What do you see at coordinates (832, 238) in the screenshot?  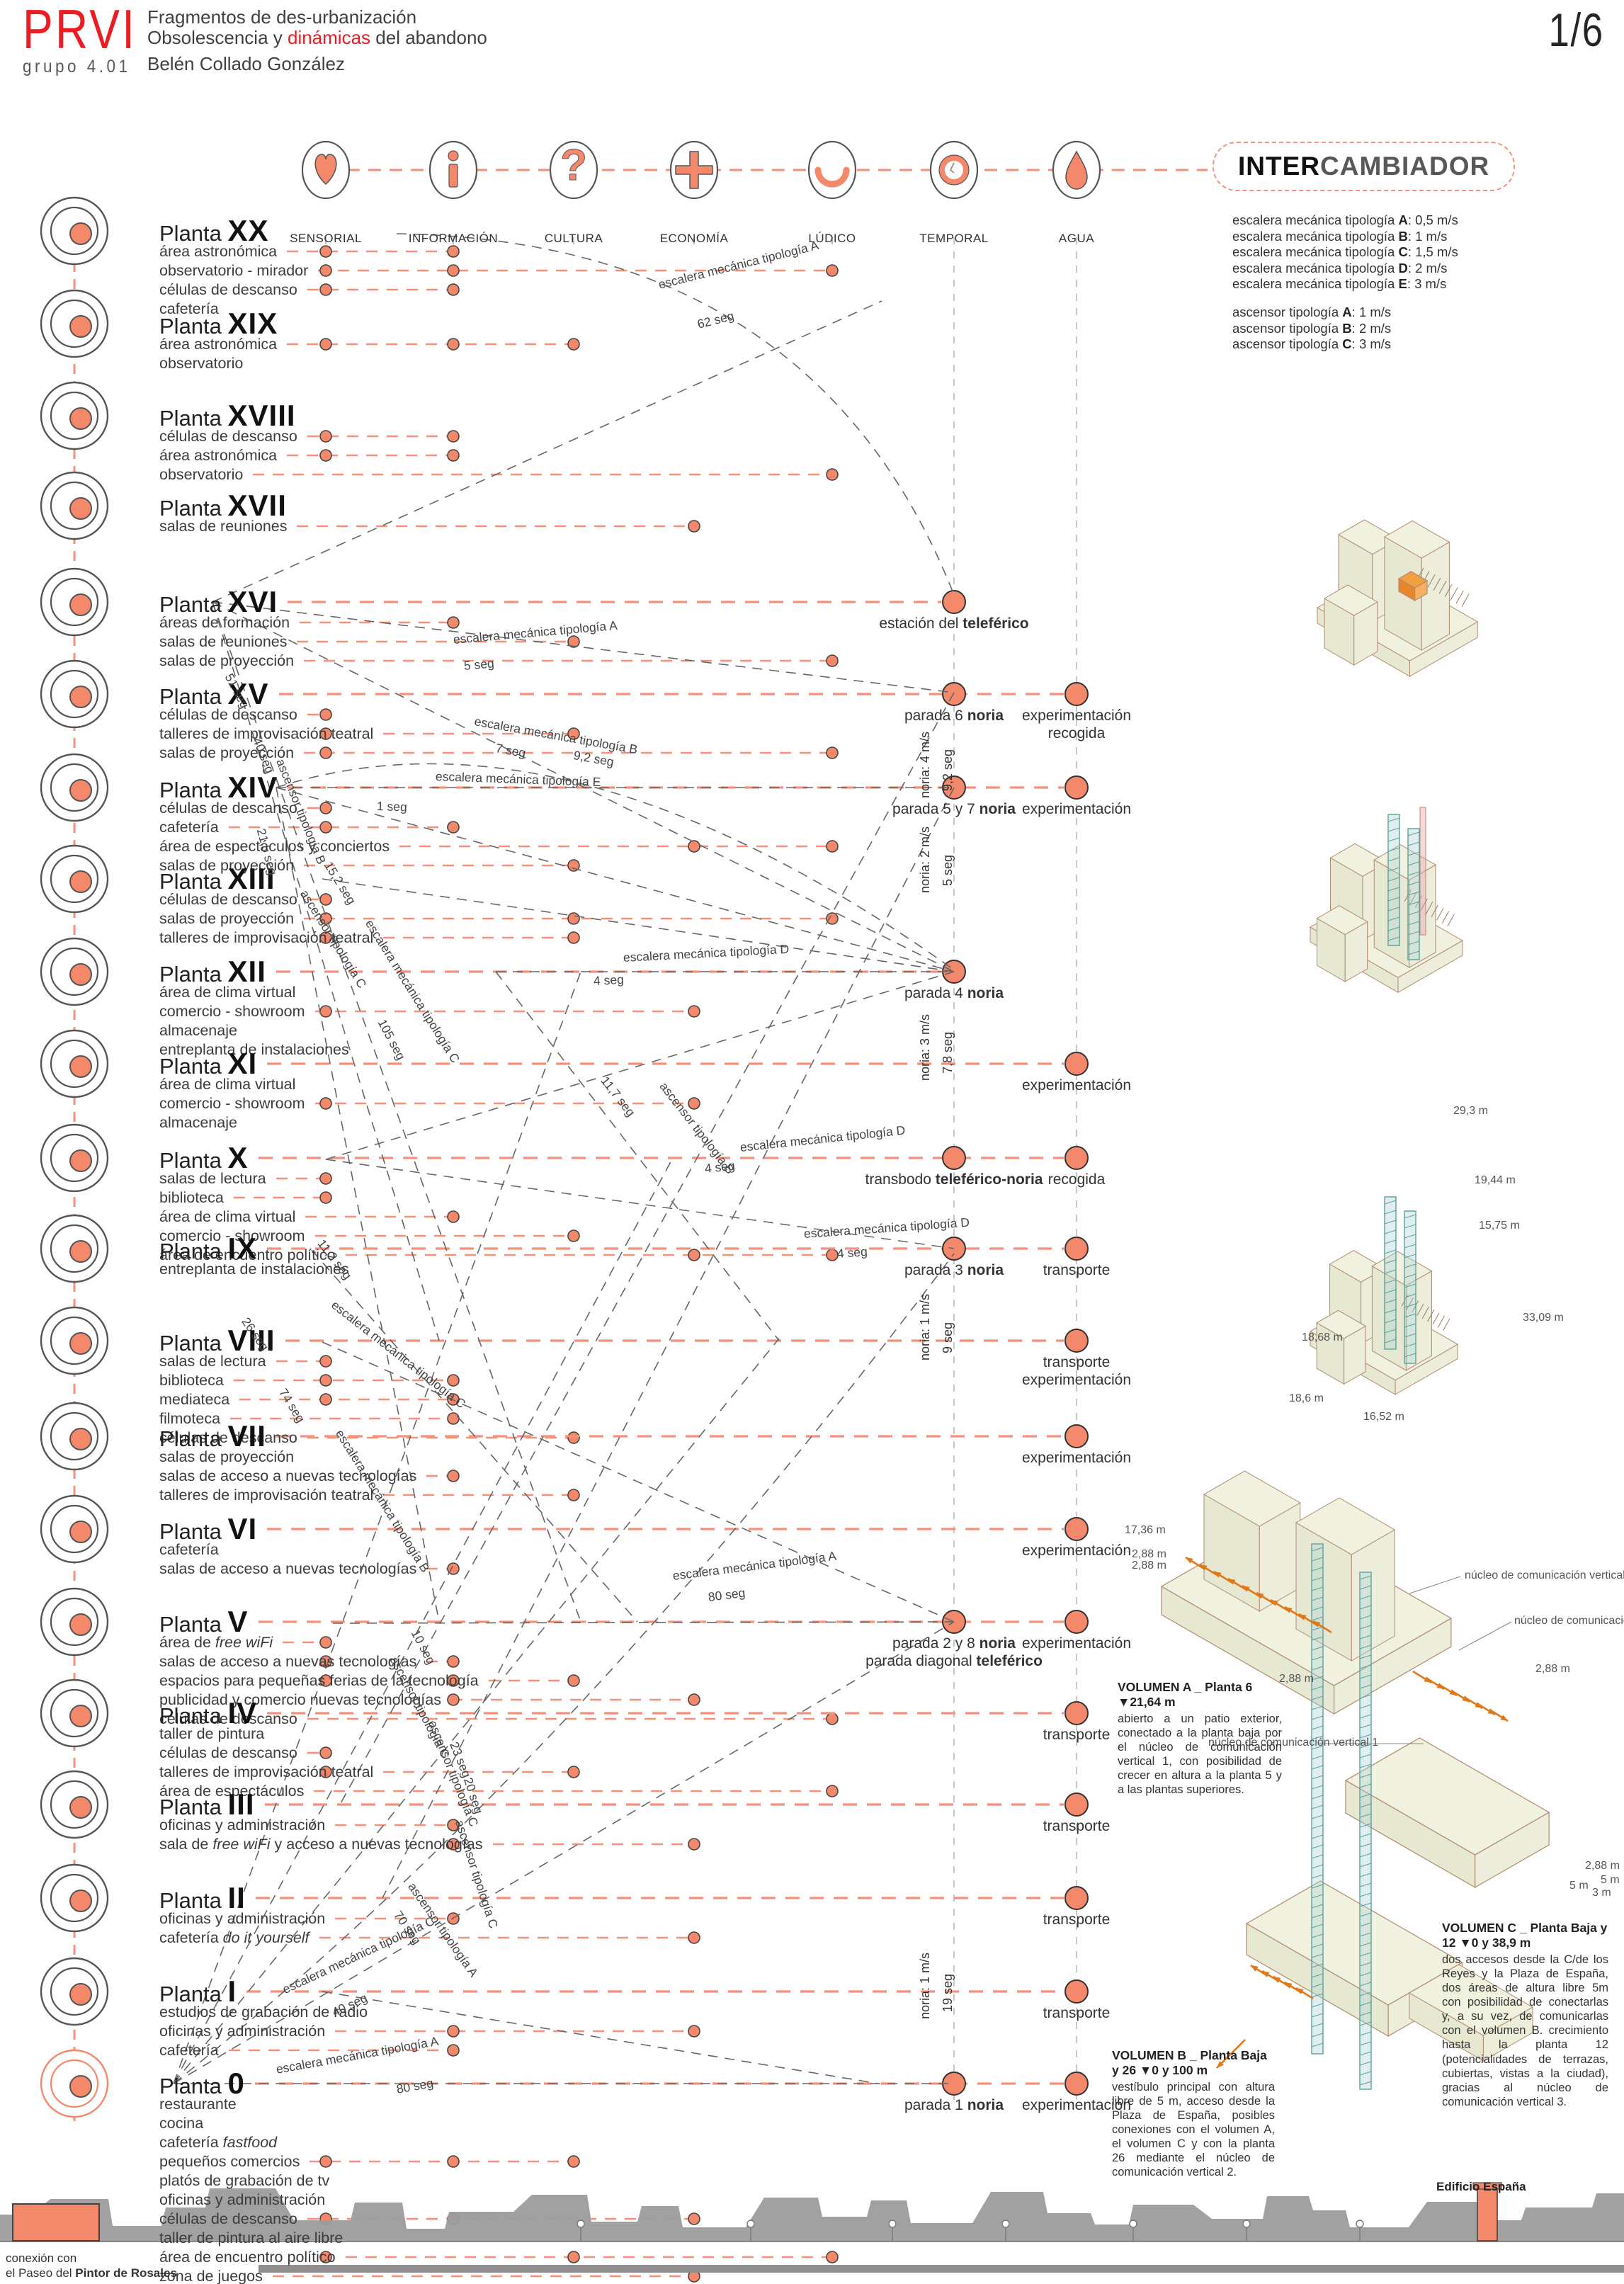 I see `category-label: LÚDICO` at bounding box center [832, 238].